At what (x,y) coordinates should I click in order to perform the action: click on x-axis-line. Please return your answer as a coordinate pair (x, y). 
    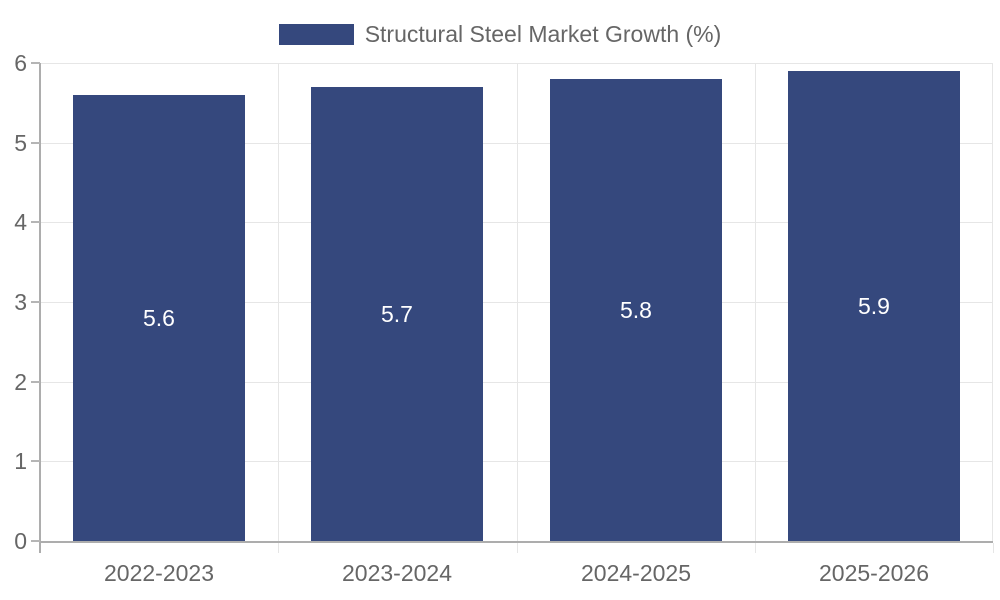
    Looking at the image, I should click on (516, 542).